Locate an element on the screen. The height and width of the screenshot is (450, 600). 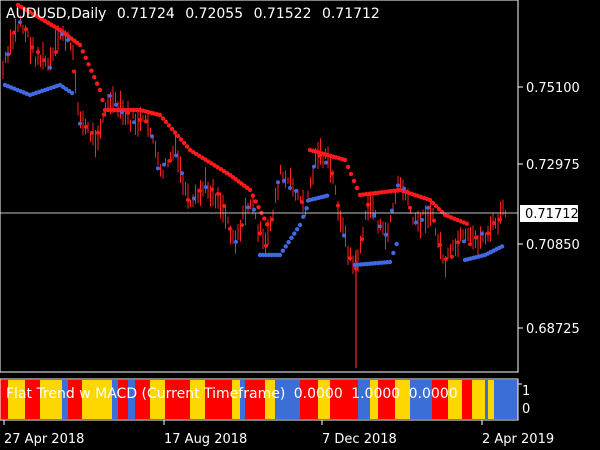
current-price-label: 0.71712 is located at coordinates (552, 214).